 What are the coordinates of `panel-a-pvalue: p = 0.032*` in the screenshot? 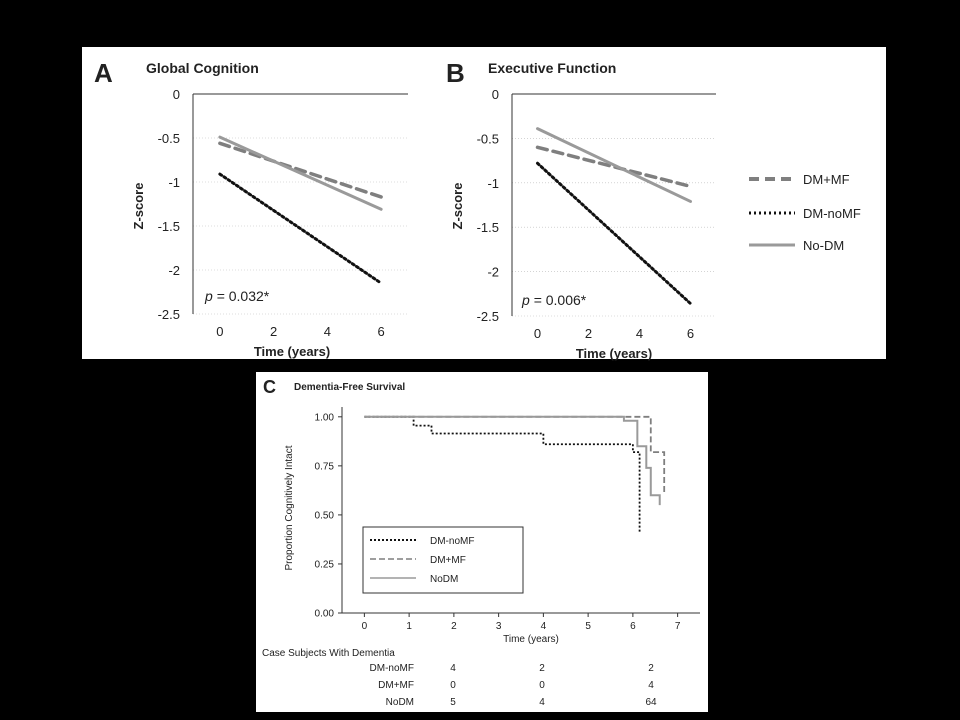 It's located at (237, 296).